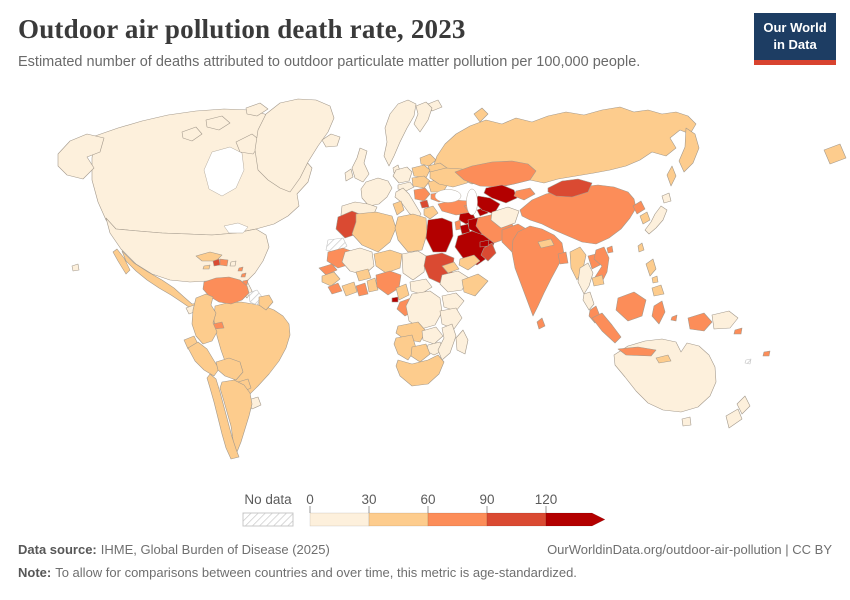 The image size is (850, 600). I want to click on country-indonesia-sumatra, so click(606, 328).